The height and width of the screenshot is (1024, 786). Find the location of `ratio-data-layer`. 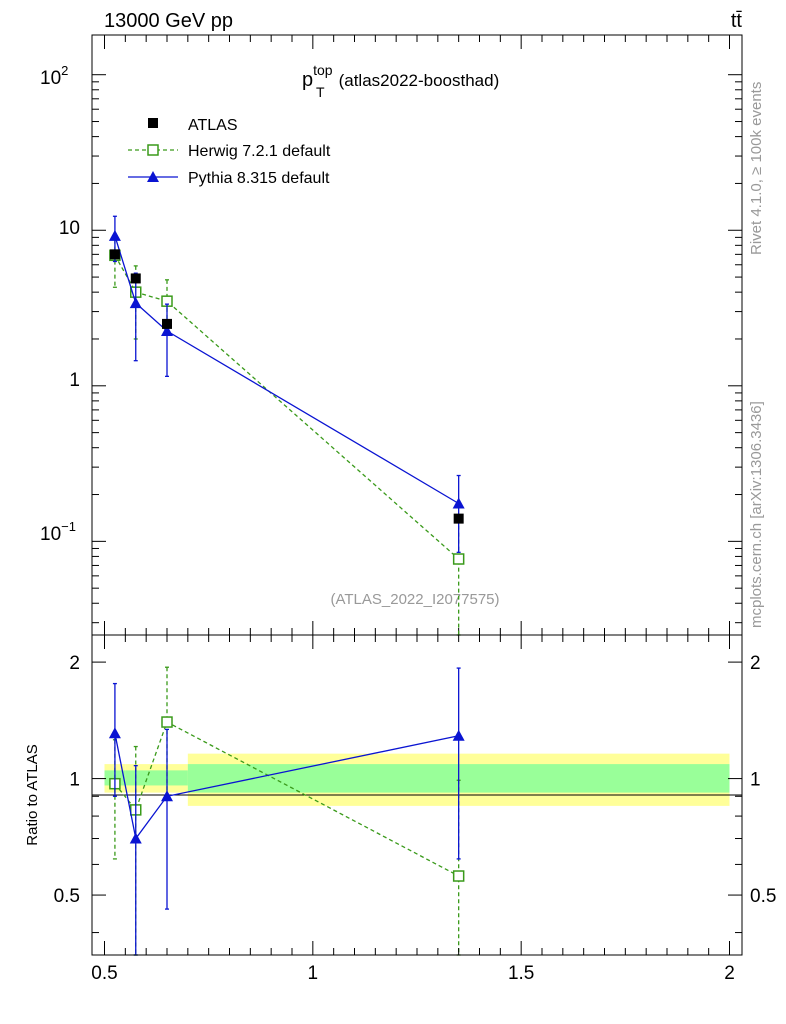

ratio-data-layer is located at coordinates (286, 811).